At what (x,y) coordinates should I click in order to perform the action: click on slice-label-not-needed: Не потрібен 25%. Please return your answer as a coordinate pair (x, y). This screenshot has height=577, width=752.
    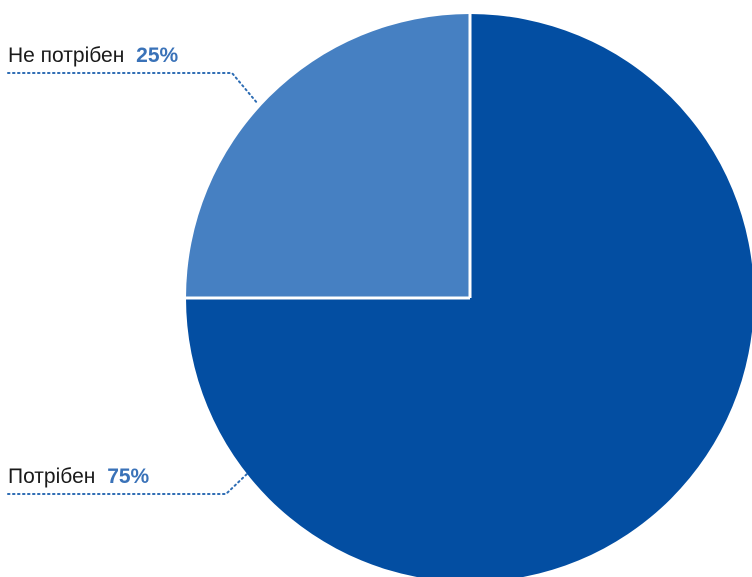
    Looking at the image, I should click on (93, 55).